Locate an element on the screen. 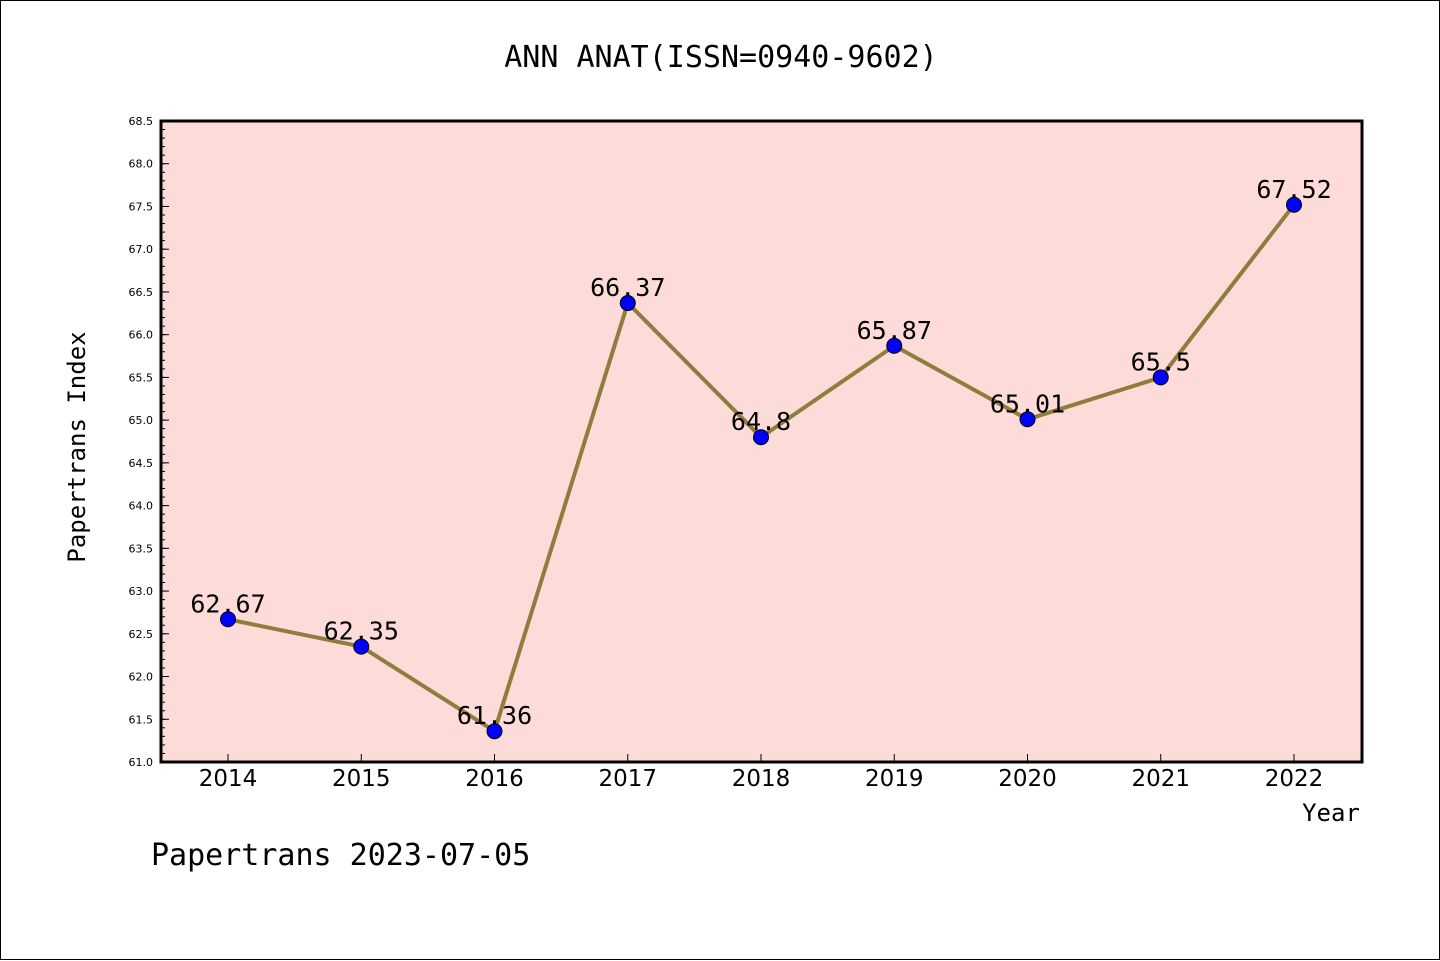 The height and width of the screenshot is (961, 1440). data-label: 66.37 is located at coordinates (627, 287).